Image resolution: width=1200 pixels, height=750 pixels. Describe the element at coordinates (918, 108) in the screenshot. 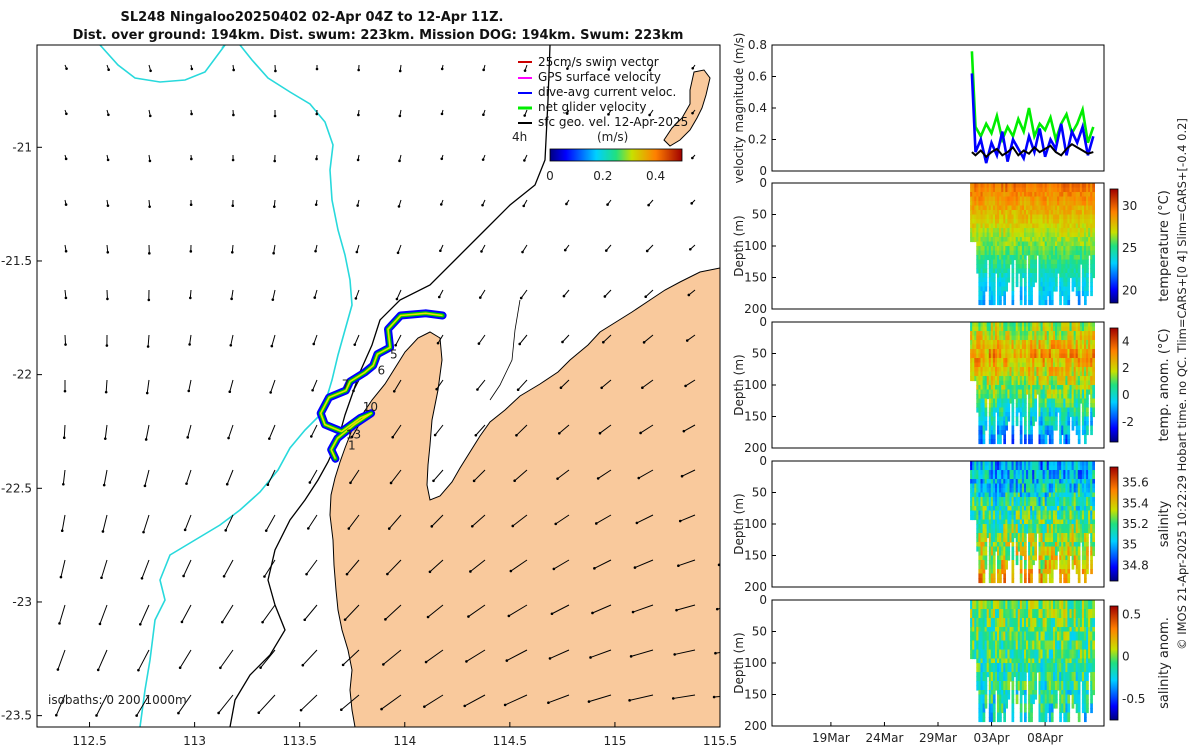

I see `velocity-panel: 00.20.40.60.8 velocity magnitude (m/s)` at that location.